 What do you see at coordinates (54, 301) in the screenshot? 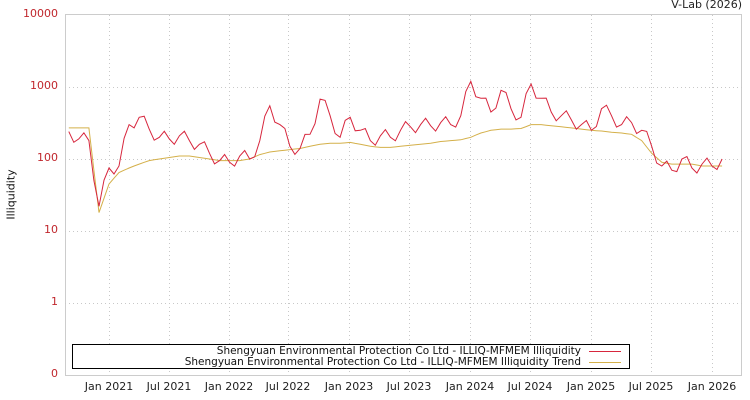
I see `y-tick: 1` at bounding box center [54, 301].